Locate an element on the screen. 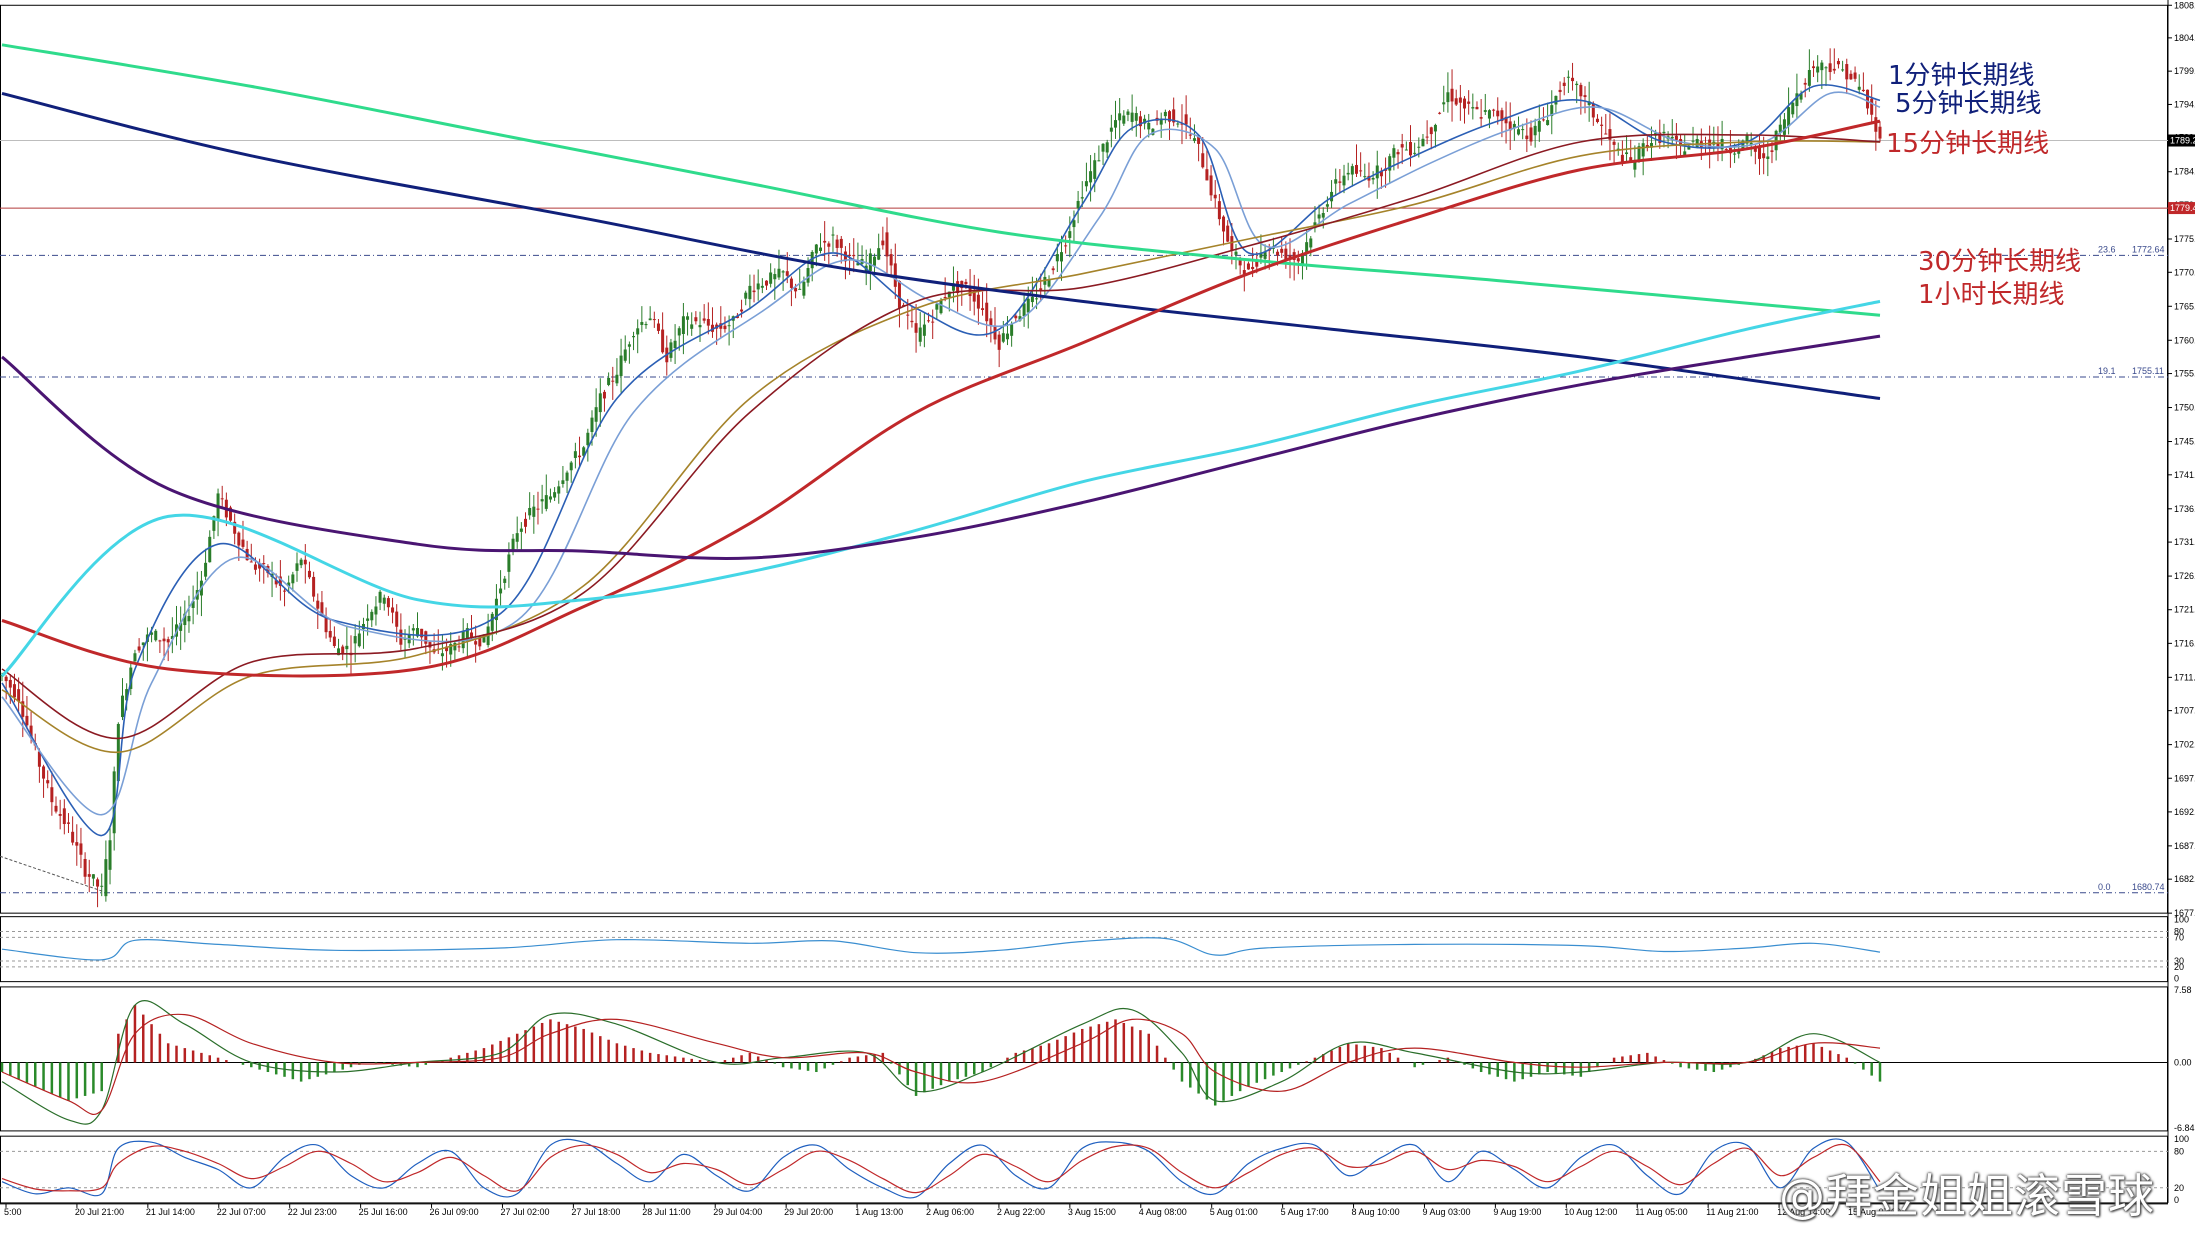 This screenshot has width=2195, height=1236. price-tick-label: 1692.40 is located at coordinates (2184, 812).